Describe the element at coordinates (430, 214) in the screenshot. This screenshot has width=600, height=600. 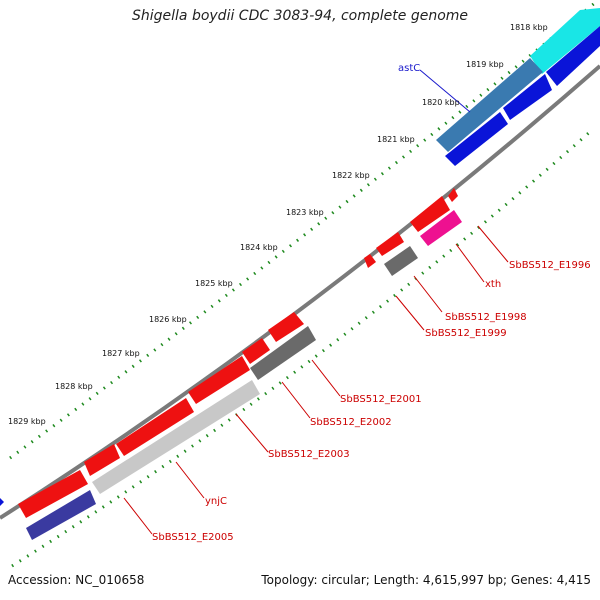
I see `gene-red-1996` at that location.